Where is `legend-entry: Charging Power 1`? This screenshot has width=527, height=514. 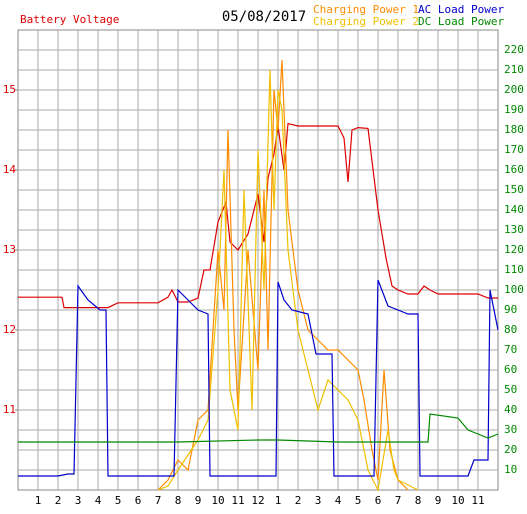
legend-entry: Charging Power 1 is located at coordinates (366, 9).